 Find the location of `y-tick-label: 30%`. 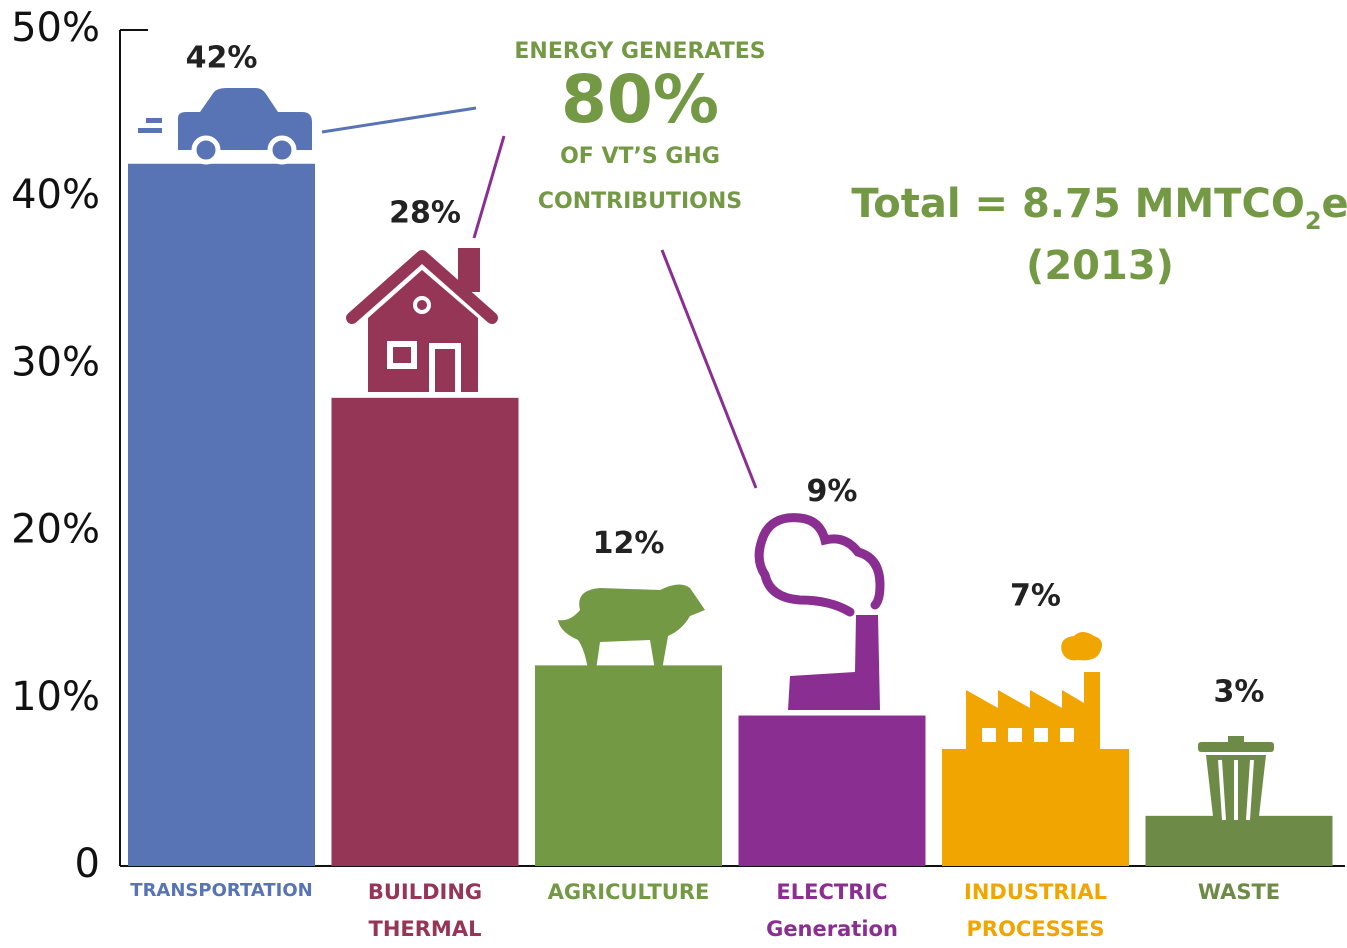

y-tick-label: 30% is located at coordinates (55, 362).